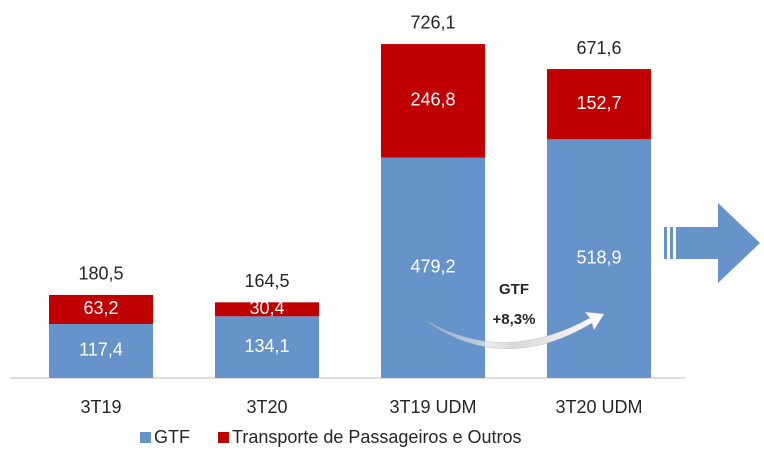 This screenshot has height=457, width=764. I want to click on x-tick-label: 3T20, so click(266, 407).